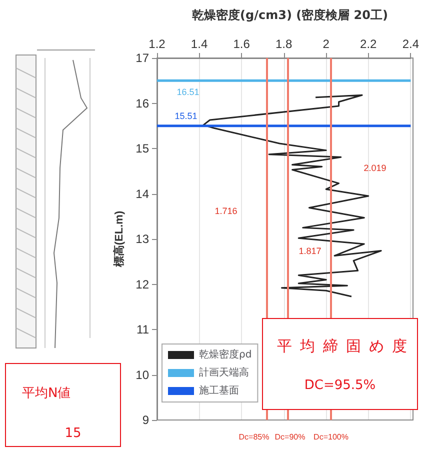 The height and width of the screenshot is (450, 422). Describe the element at coordinates (241, 44) in the screenshot. I see `x-tick-label: 1.6` at that location.